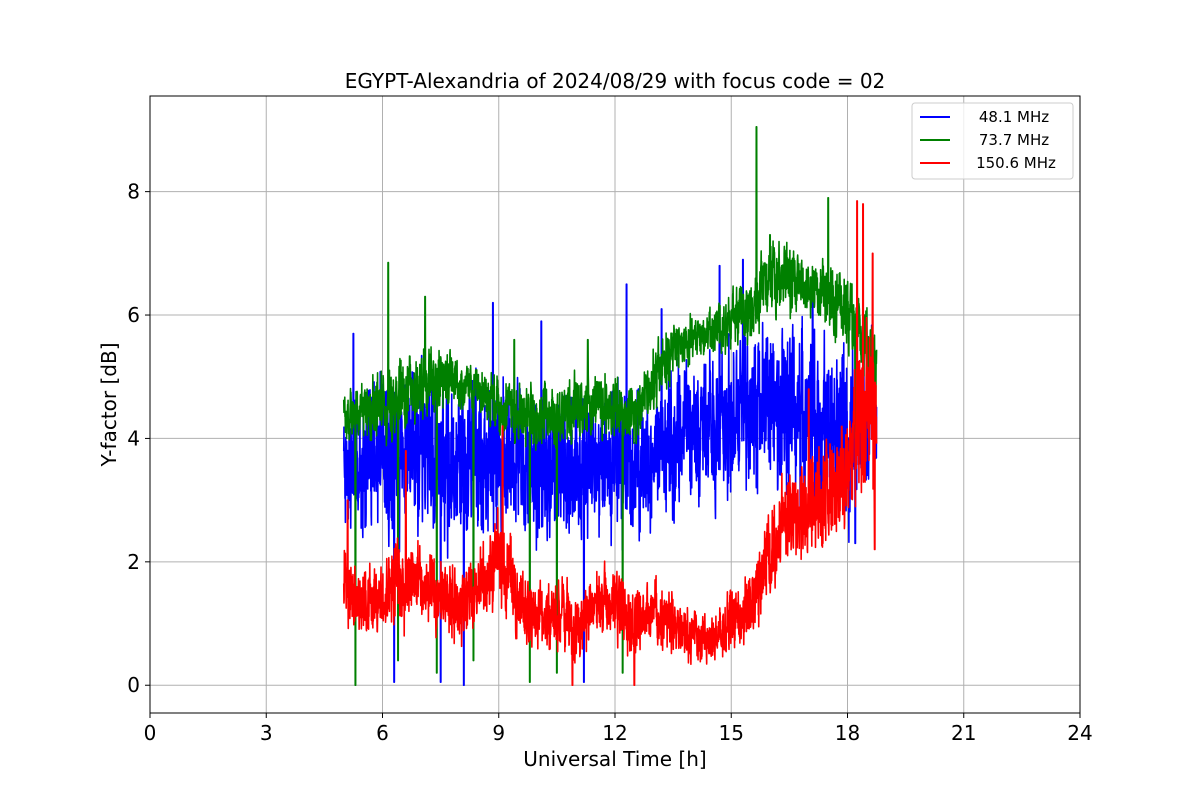  Describe the element at coordinates (266, 733) in the screenshot. I see `x-tick-label: 3` at that location.